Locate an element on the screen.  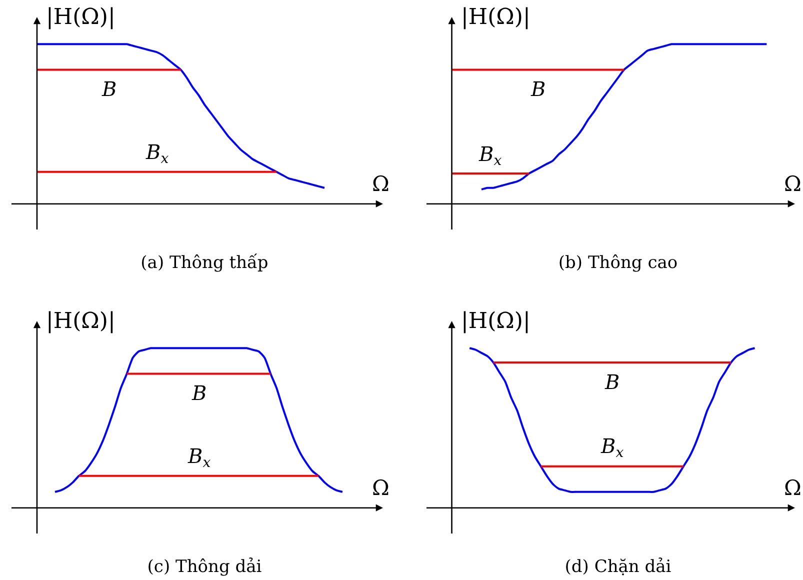
text: (b) Thông cao is located at coordinates (618, 262).